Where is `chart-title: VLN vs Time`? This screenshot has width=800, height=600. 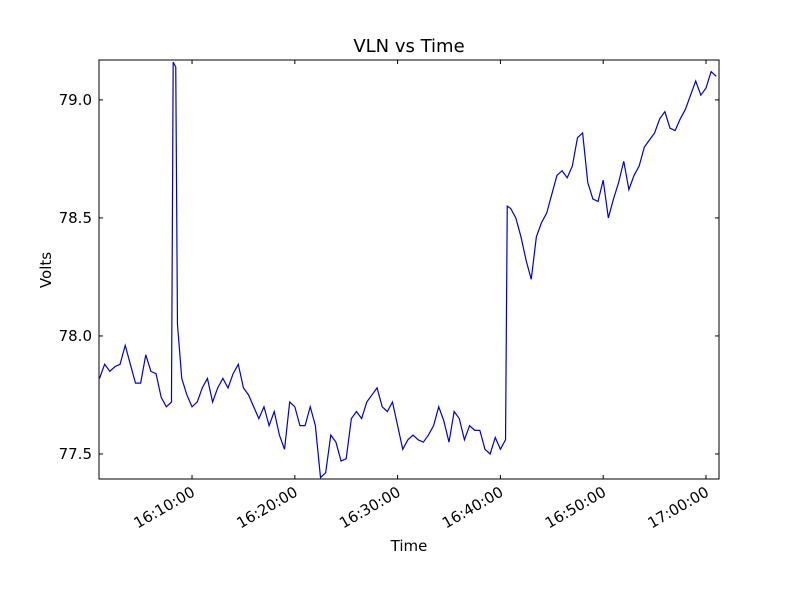
chart-title: VLN vs Time is located at coordinates (408, 46).